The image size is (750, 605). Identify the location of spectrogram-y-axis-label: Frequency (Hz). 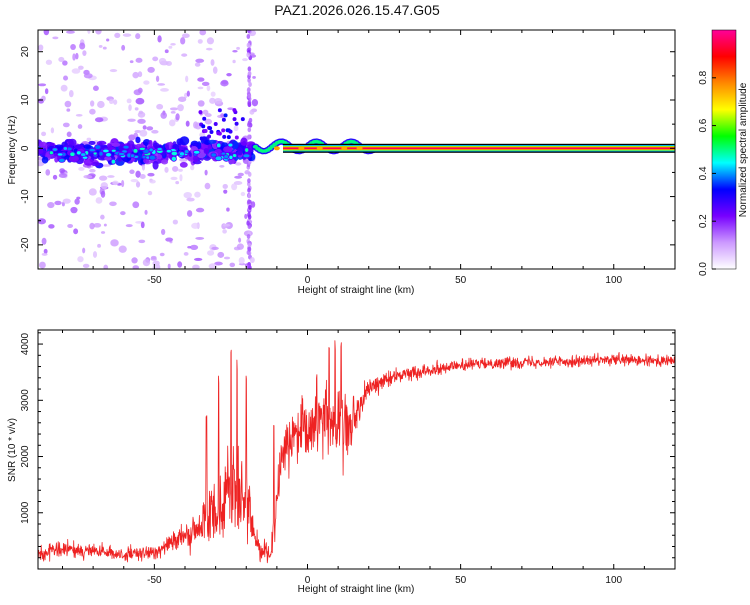
(12, 150).